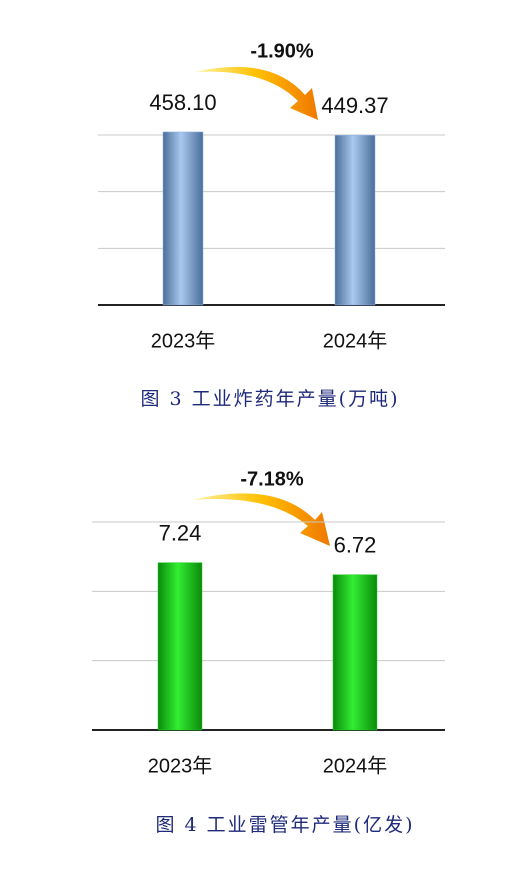 The image size is (518, 870). Describe the element at coordinates (272, 479) in the screenshot. I see `change-annotation: -7.18%` at that location.